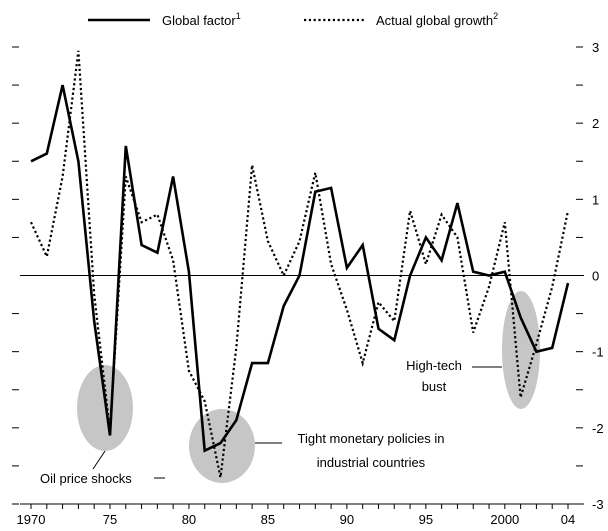  What do you see at coordinates (426, 519) in the screenshot?
I see `x-tick-label: 95` at bounding box center [426, 519].